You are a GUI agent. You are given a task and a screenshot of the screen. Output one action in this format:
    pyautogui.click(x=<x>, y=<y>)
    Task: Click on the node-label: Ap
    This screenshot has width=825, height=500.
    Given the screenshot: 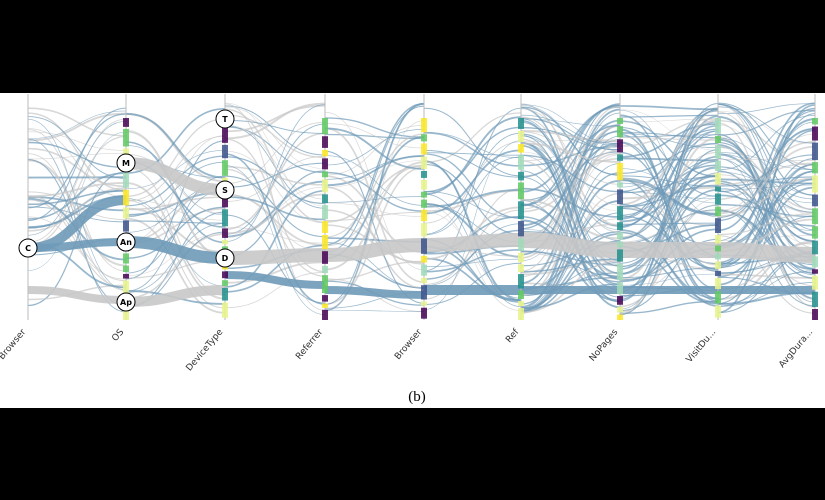 What is the action you would take?
    pyautogui.click(x=126, y=302)
    